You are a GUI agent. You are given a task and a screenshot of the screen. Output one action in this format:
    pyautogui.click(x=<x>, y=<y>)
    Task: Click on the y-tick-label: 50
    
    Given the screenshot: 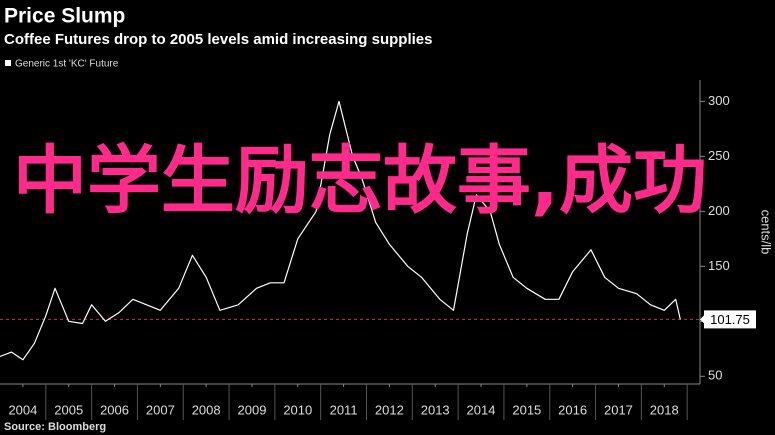 What is the action you would take?
    pyautogui.click(x=715, y=375)
    